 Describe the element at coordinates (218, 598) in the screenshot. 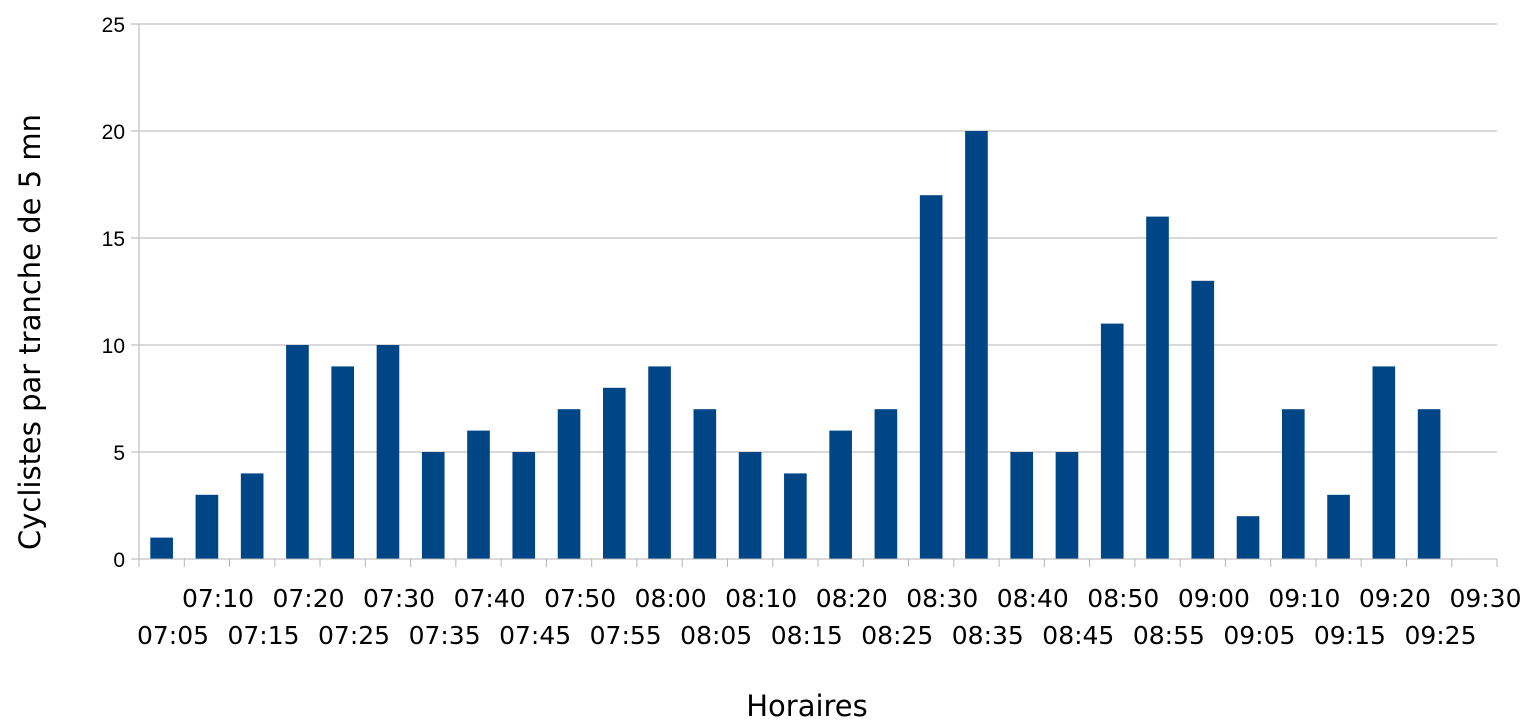

I see `x-tick-label: 07:10` at that location.